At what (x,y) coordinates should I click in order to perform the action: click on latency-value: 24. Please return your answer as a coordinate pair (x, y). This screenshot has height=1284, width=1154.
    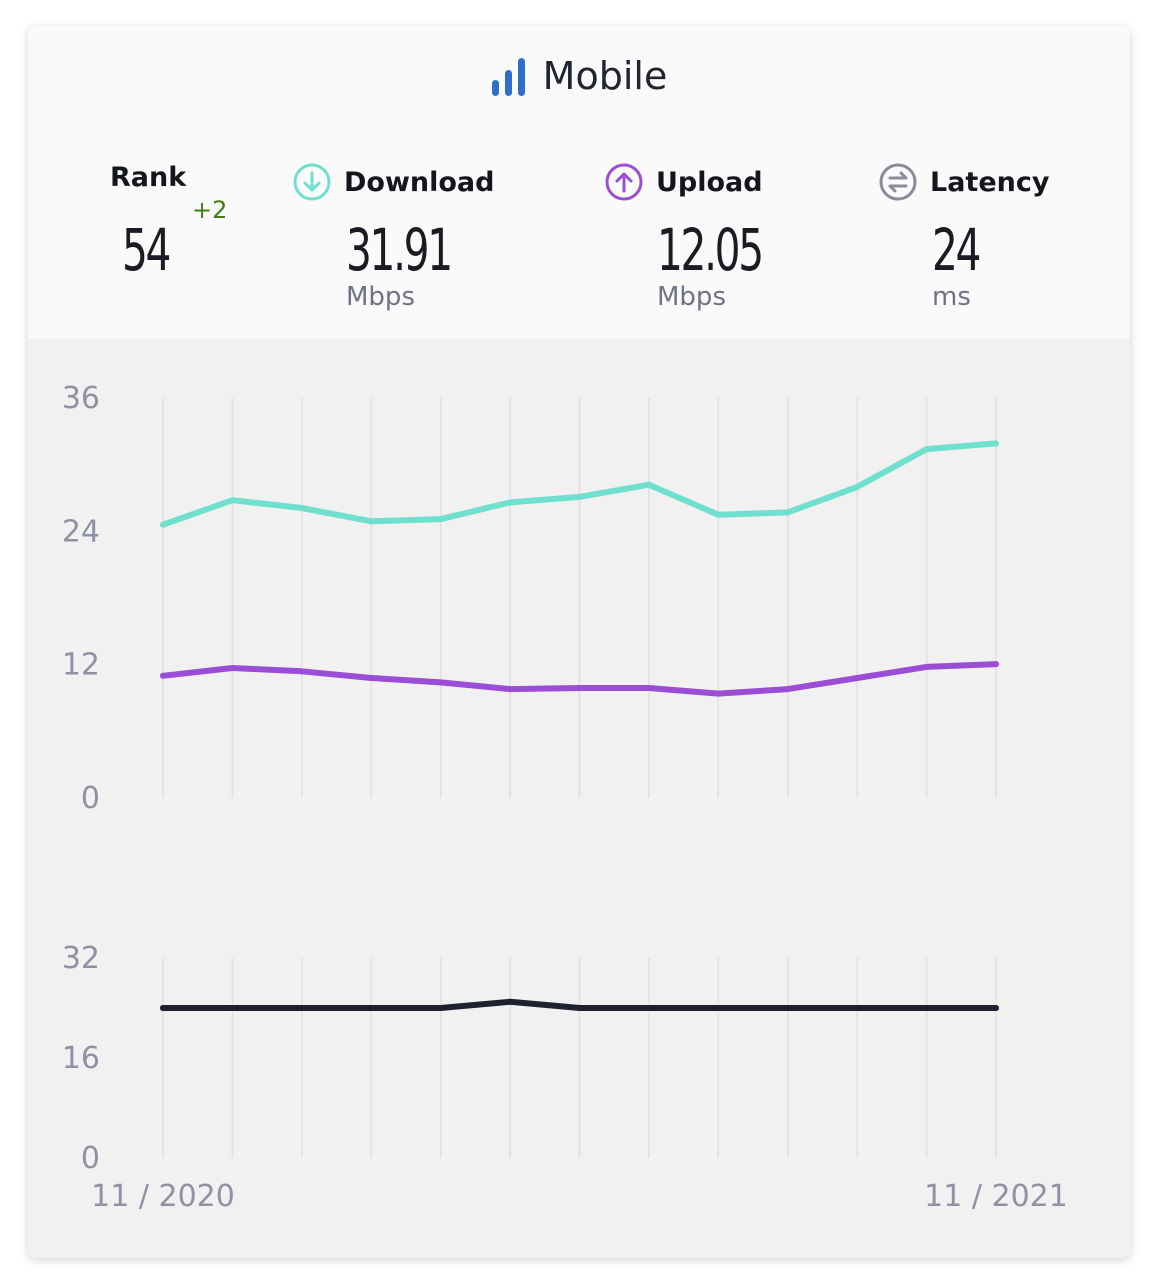
    Looking at the image, I should click on (956, 250).